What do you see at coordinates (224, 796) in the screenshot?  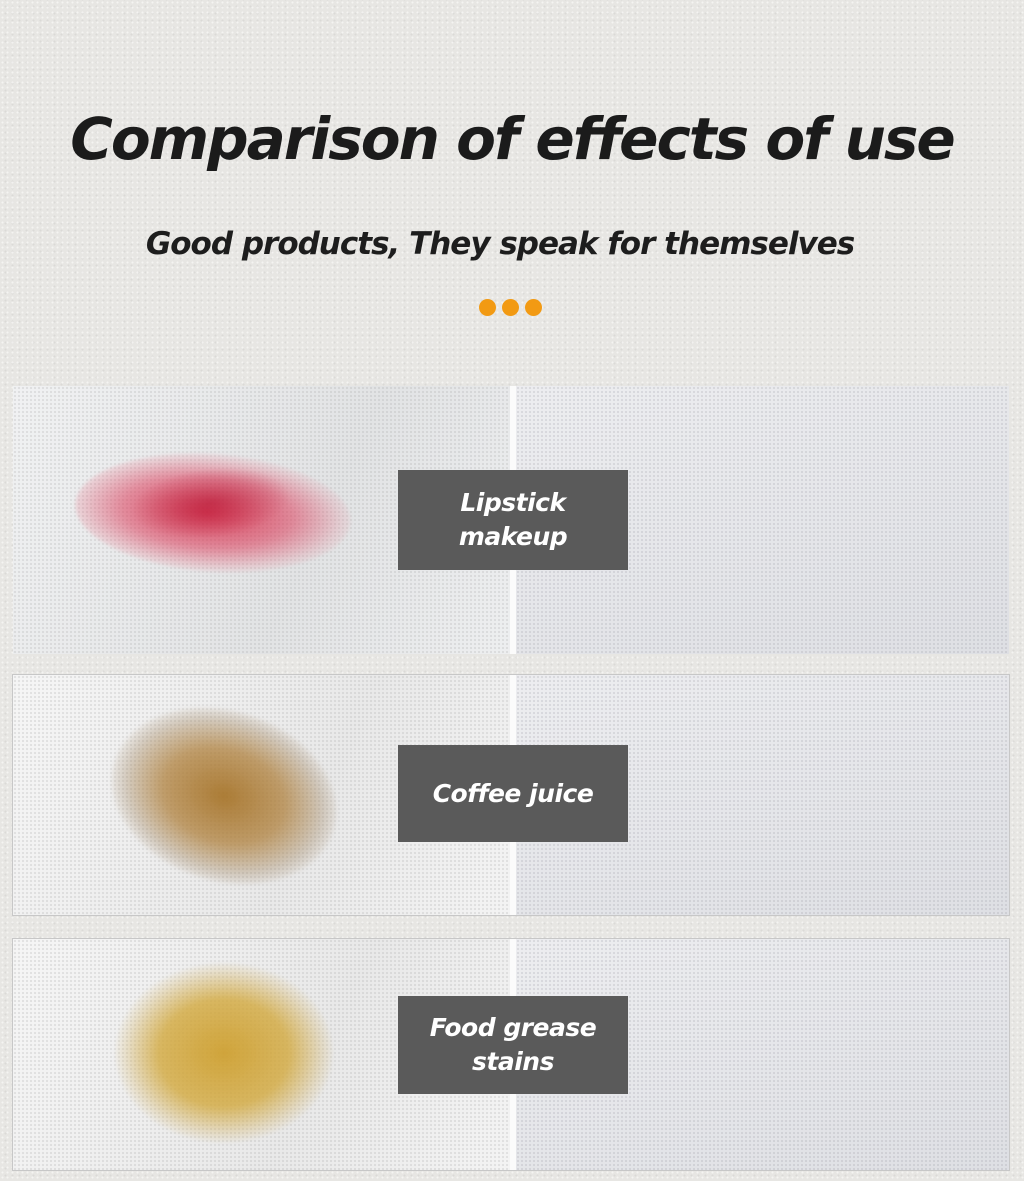 I see `coffee-stain` at bounding box center [224, 796].